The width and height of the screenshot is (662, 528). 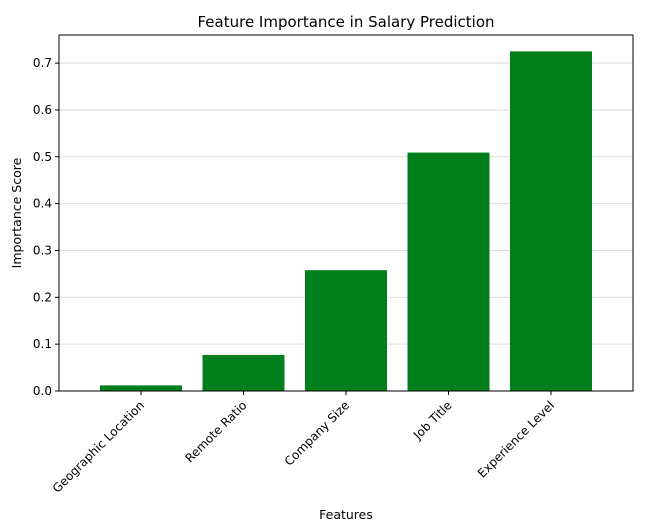 I want to click on y-axis-ticks: 0.0 0.1 0.2 0.3 0.4 0.5 0.6 0.7, so click(x=46, y=227).